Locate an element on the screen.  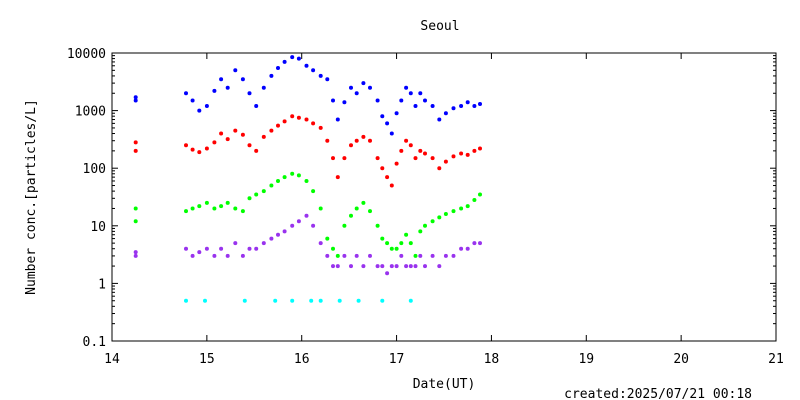
x-tick-label: 18 is located at coordinates (492, 359).